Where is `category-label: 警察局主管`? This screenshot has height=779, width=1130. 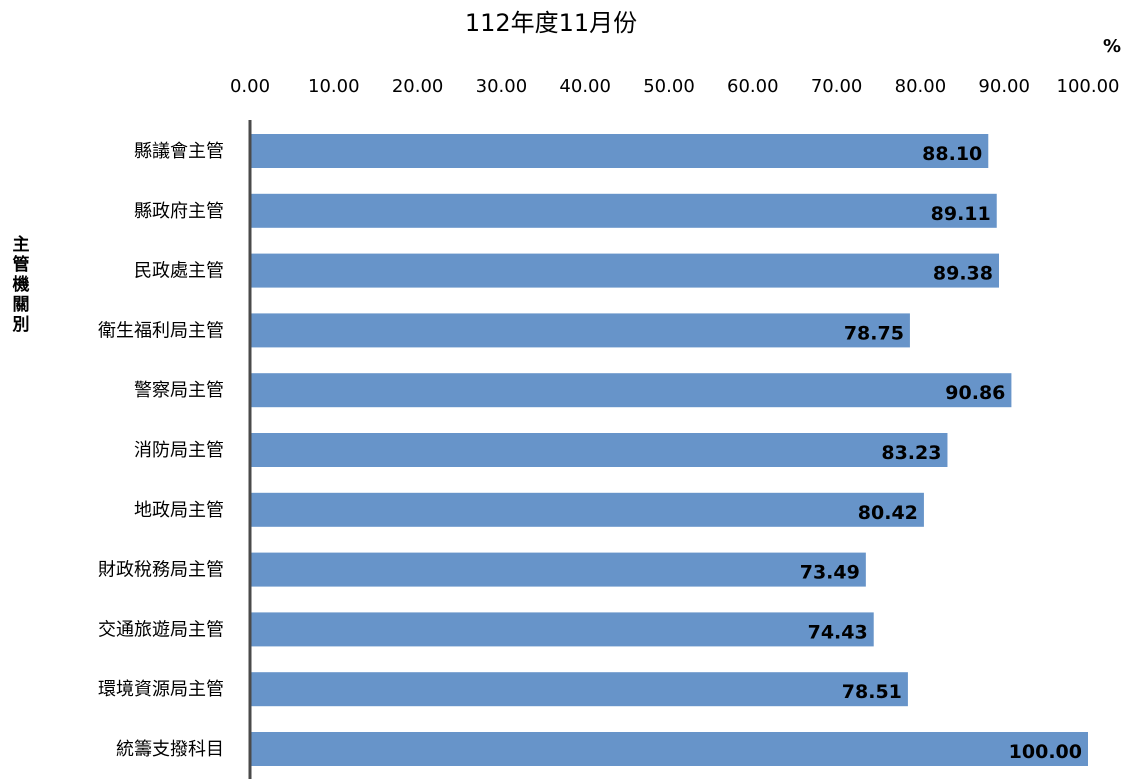
category-label: 警察局主管 is located at coordinates (179, 390).